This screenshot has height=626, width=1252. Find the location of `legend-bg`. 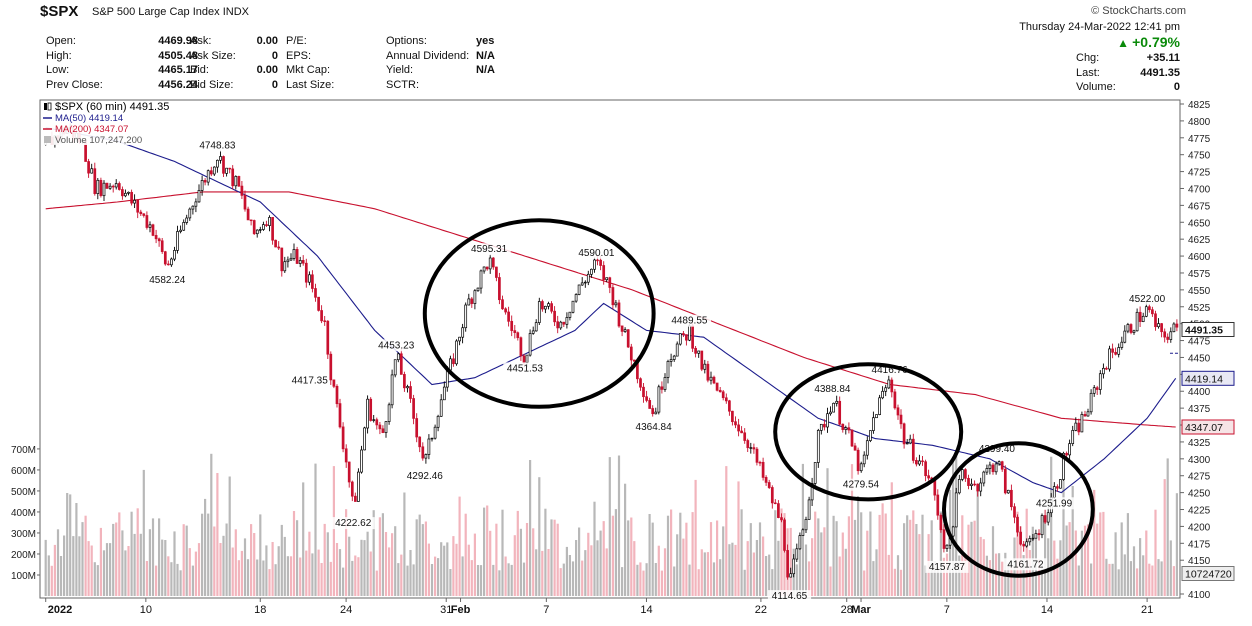

legend-bg is located at coordinates (121, 123).